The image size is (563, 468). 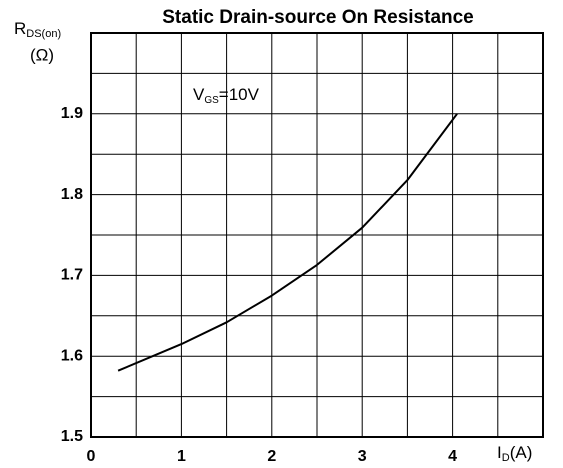 I want to click on y-label-sub: DS(on), so click(x=43, y=34).